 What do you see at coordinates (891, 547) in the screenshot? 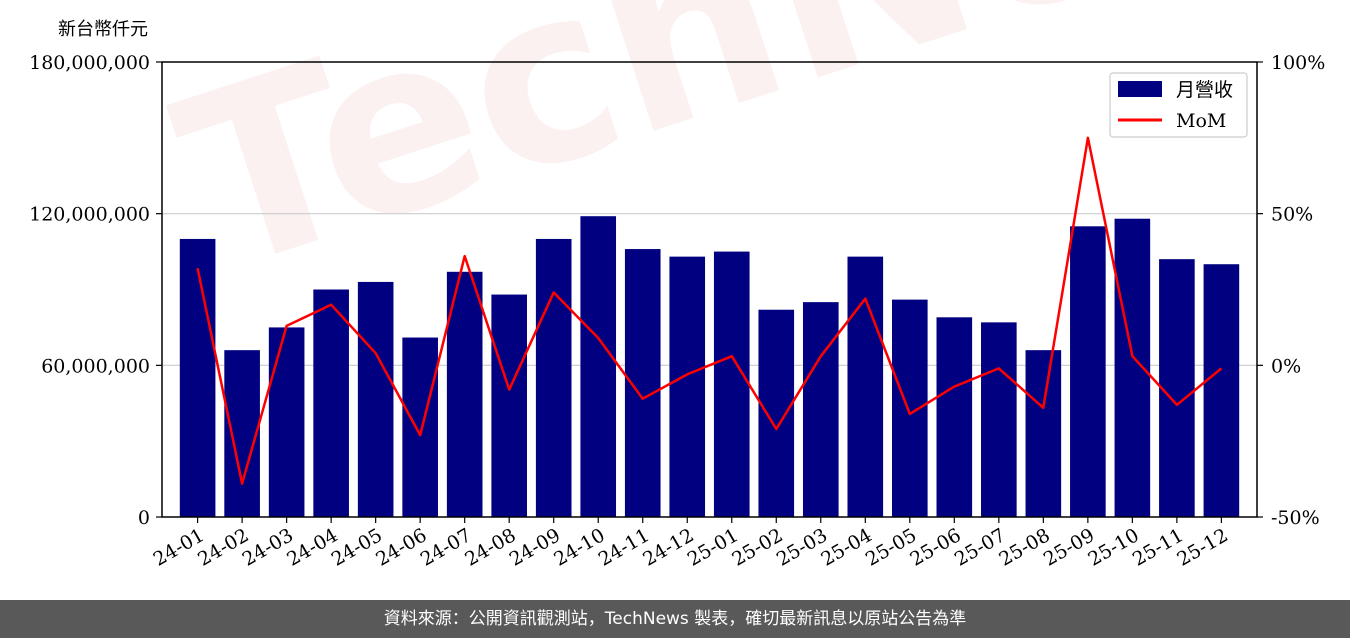
I see `x-tick-label: 25-05` at bounding box center [891, 547].